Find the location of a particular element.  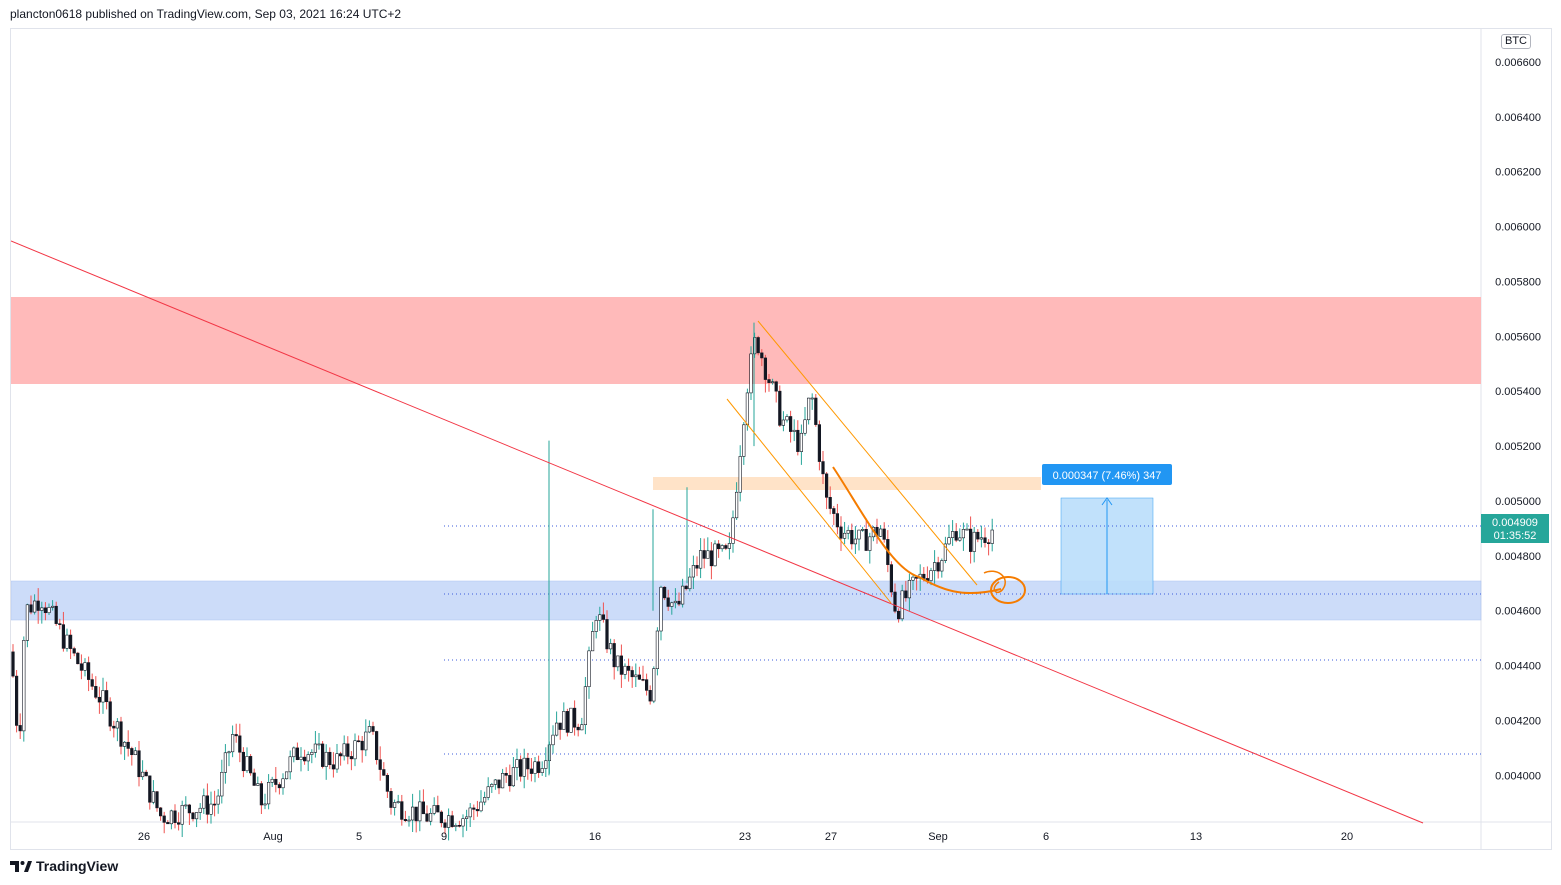

price-tick-label: 0.005200 is located at coordinates (1518, 447).